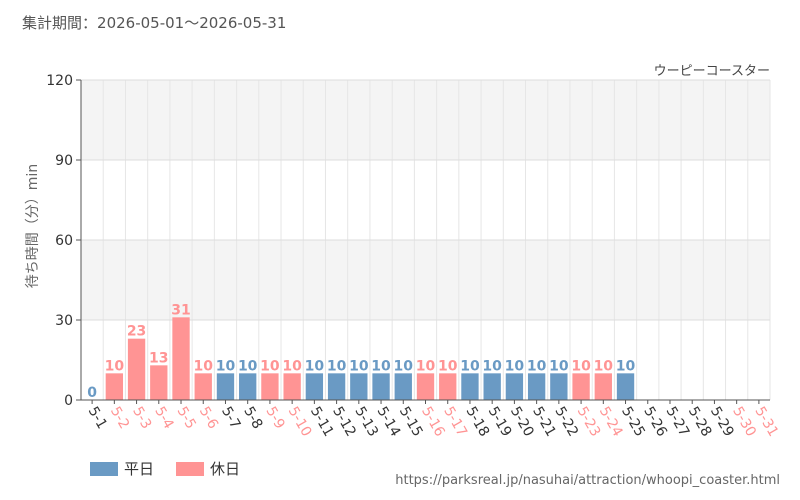 The width and height of the screenshot is (800, 500). Describe the element at coordinates (186, 418) in the screenshot. I see `x-tick-label: 5-5` at that location.